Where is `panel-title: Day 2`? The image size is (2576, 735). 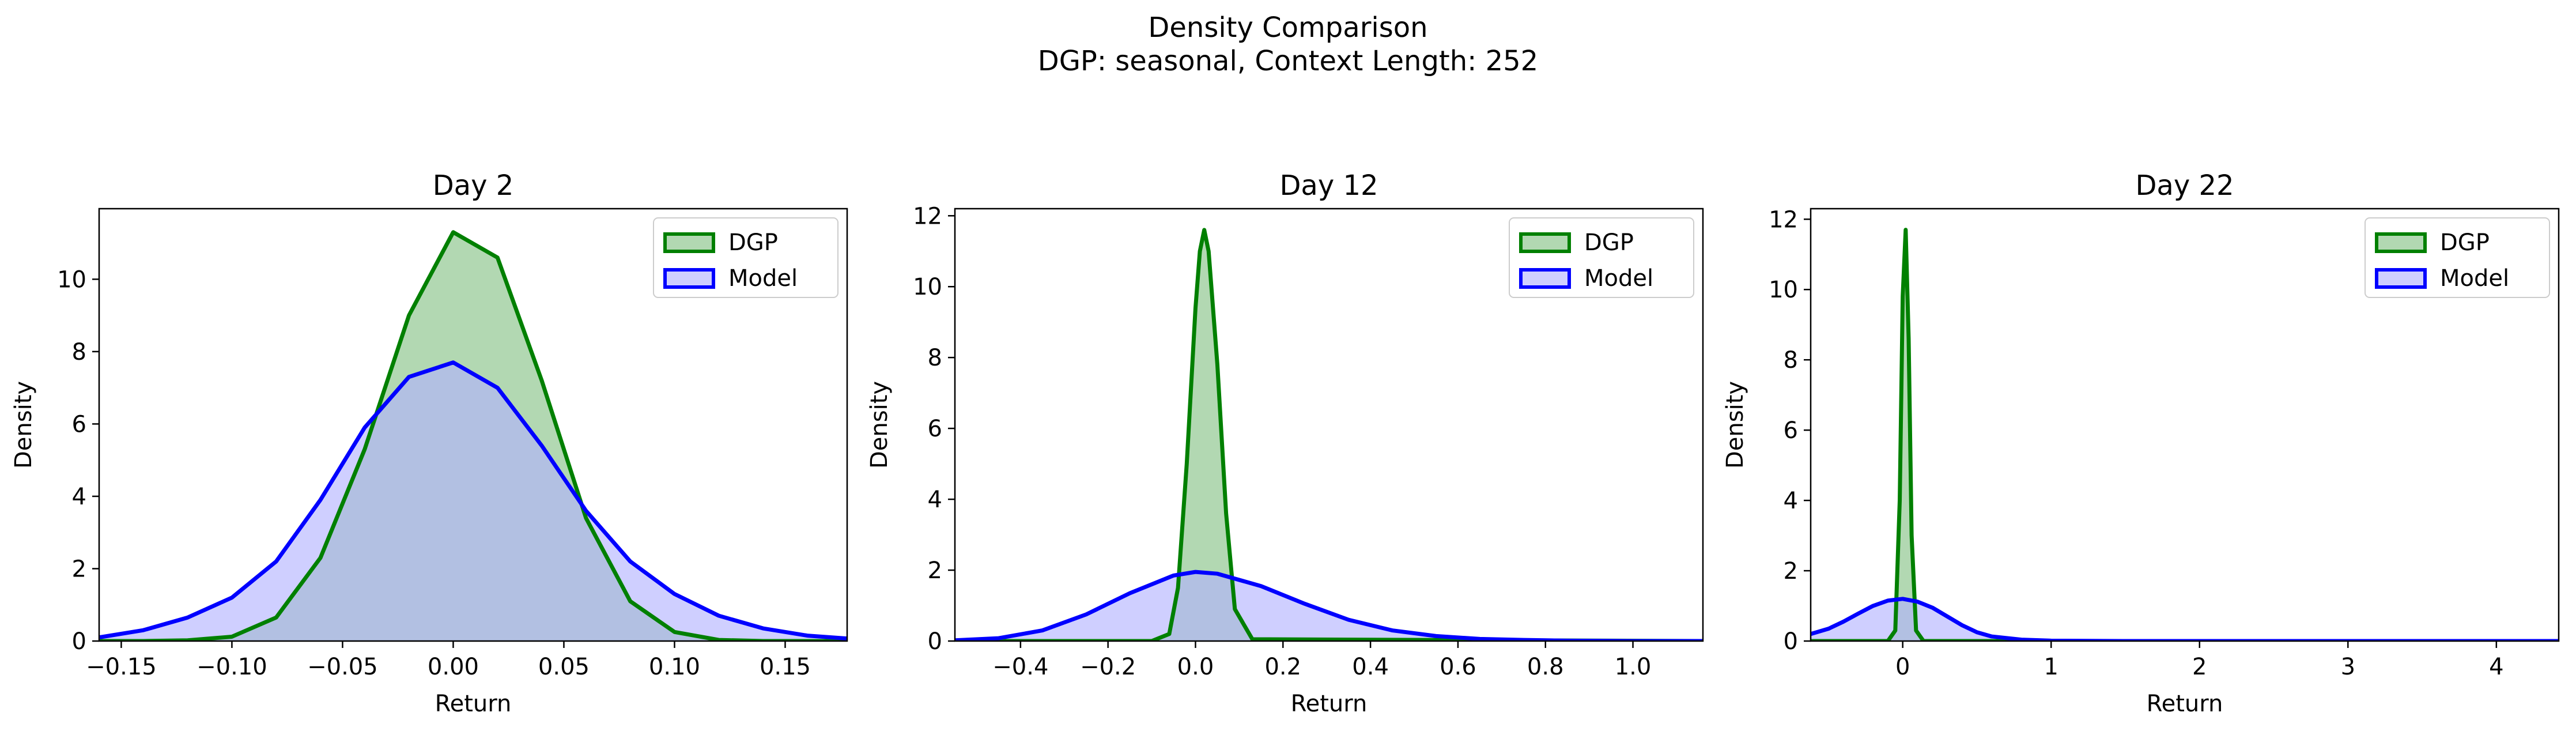 panel-title: Day 2 is located at coordinates (474, 185).